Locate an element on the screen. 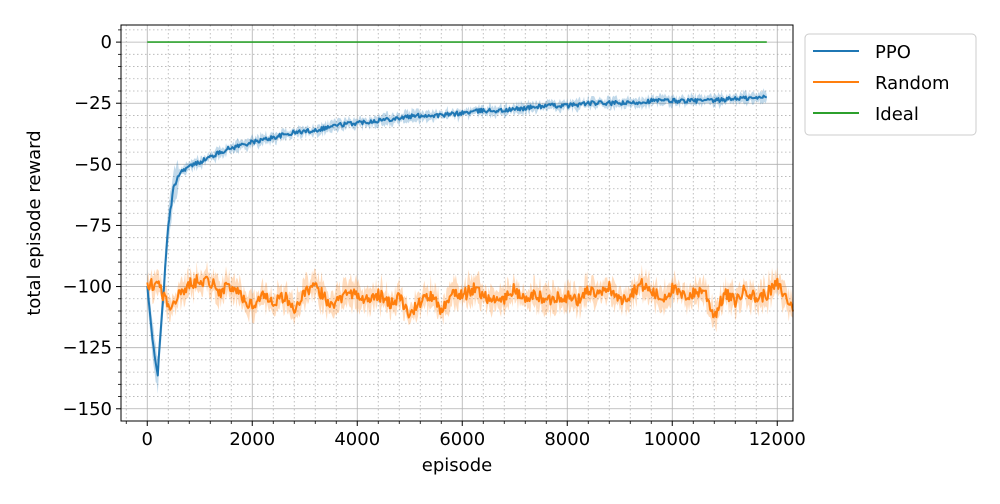  x-tick-label: 6000 is located at coordinates (462, 439).